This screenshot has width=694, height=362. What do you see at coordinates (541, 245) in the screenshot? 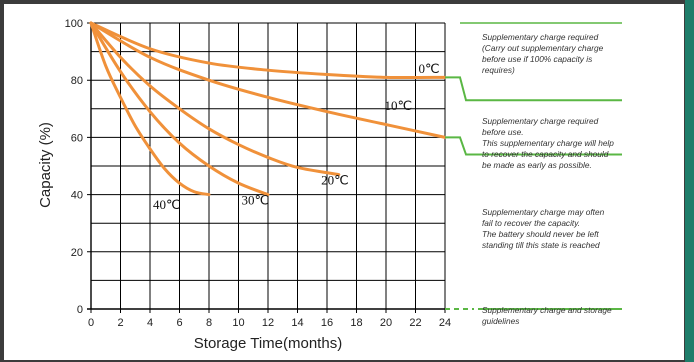
I see `annotation-line: standing till this state is reached` at bounding box center [541, 245].